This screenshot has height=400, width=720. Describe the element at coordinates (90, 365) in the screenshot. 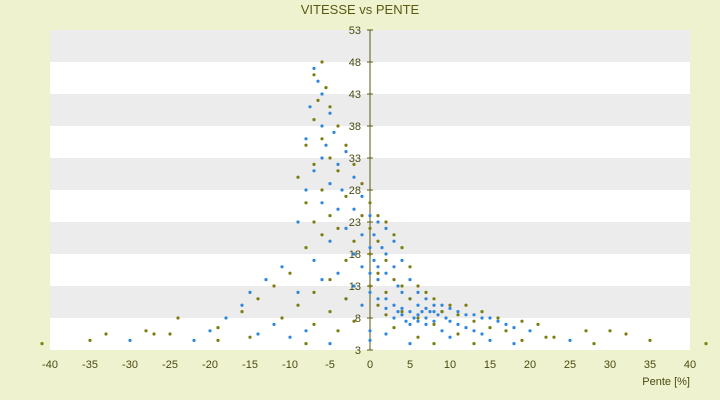

I see `x-tick-label: -35` at that location.